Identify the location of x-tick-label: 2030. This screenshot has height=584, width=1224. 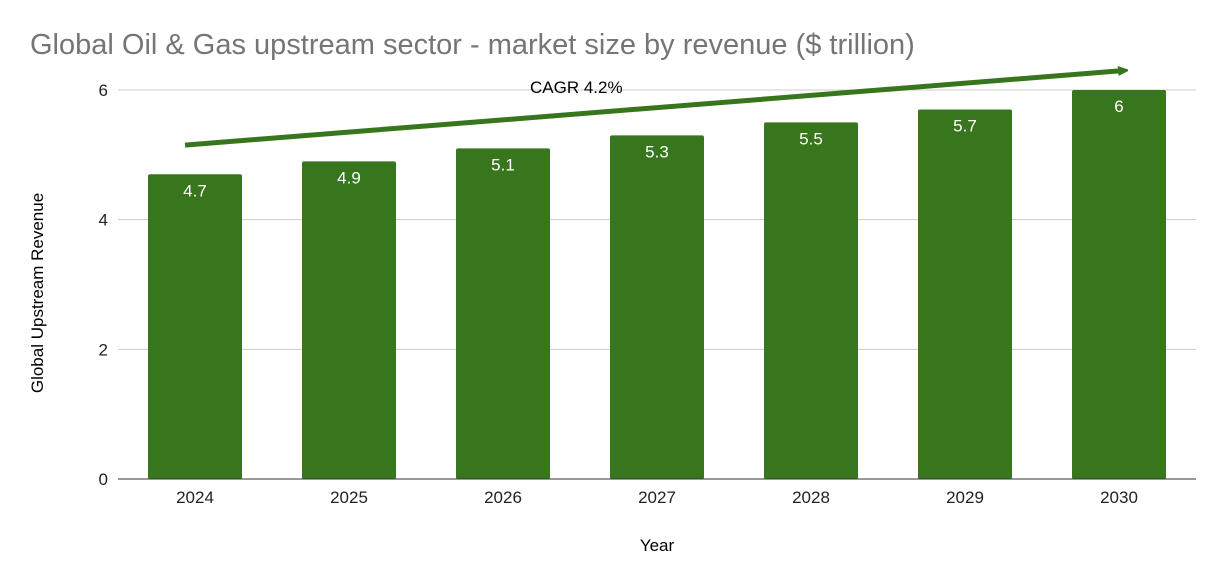
(1119, 497).